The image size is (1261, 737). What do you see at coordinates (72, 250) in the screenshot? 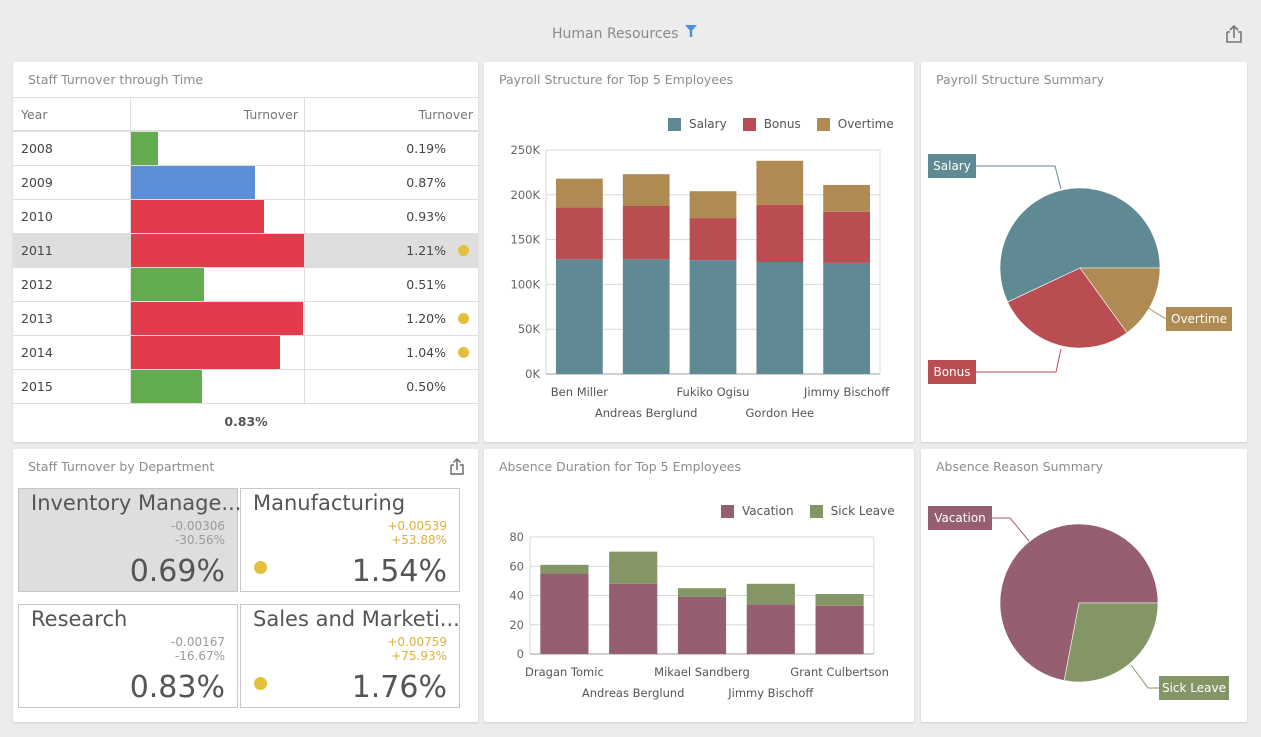
I see `year-cell: 2011` at bounding box center [72, 250].